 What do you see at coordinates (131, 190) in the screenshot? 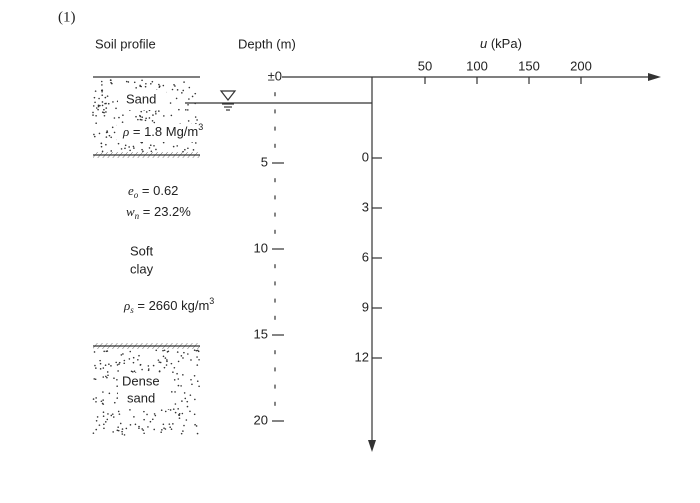
I see `symbol: e` at bounding box center [131, 190].